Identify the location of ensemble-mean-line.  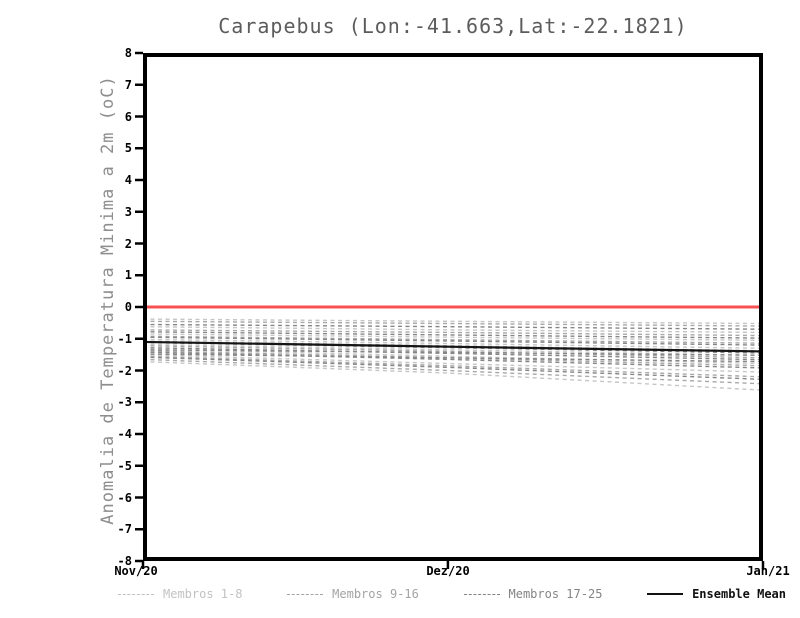
(453, 346).